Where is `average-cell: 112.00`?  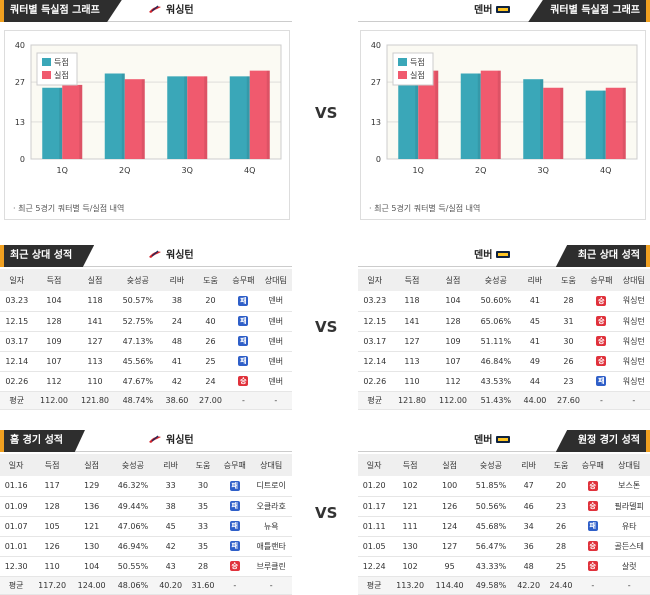
average-cell: 112.00 is located at coordinates (54, 400).